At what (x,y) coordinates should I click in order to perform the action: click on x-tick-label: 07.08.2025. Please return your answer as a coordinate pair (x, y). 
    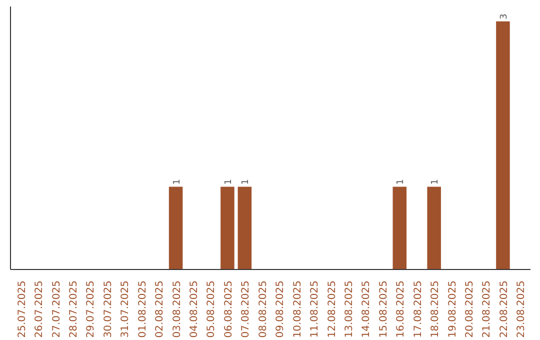
    Looking at the image, I should click on (246, 309).